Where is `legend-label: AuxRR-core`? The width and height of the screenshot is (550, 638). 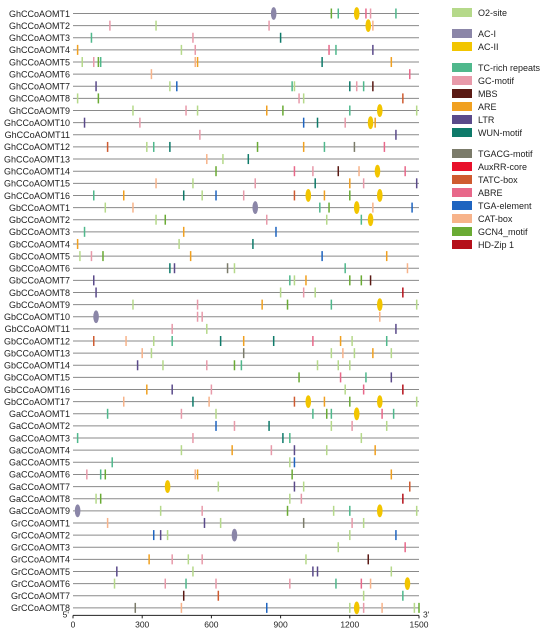
legend-label: AuxRR-core is located at coordinates (503, 166).